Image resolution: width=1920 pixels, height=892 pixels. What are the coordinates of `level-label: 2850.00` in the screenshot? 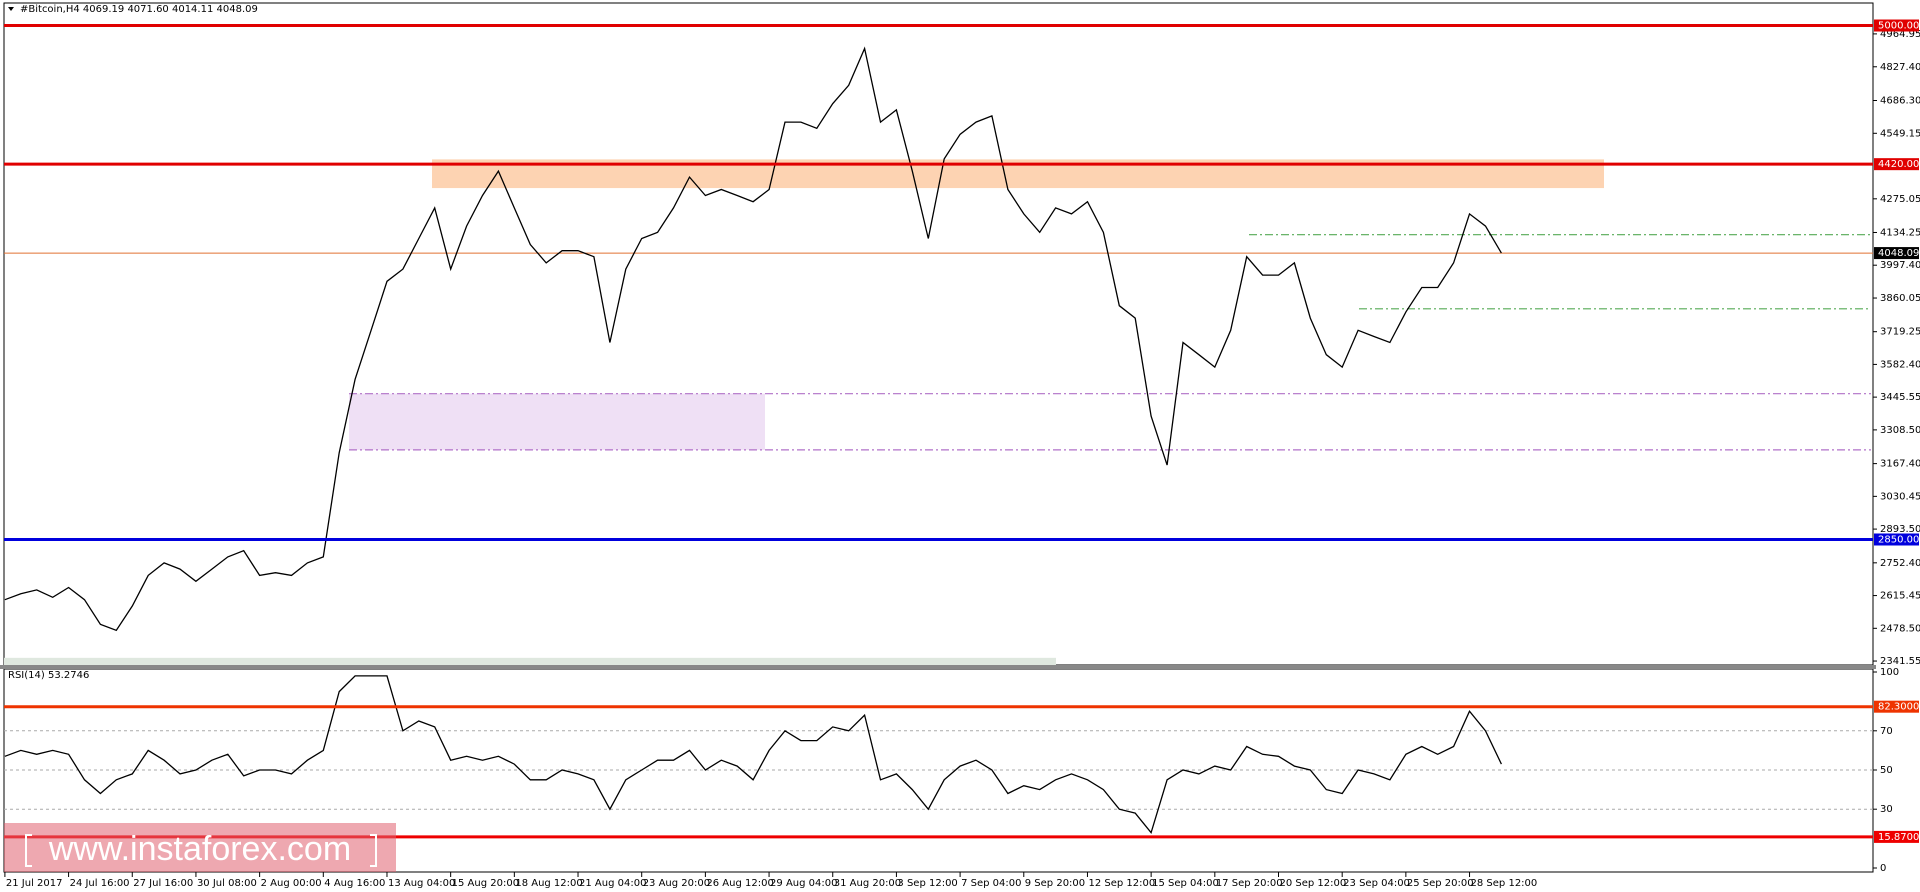 It's located at (1898, 539).